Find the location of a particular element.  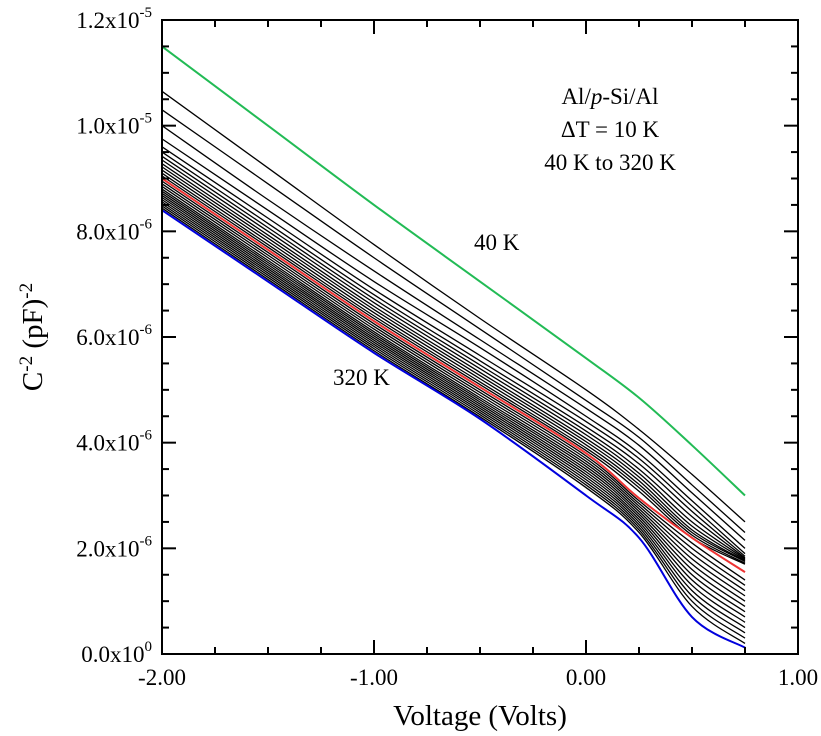

x-tick-label: -1.00 is located at coordinates (374, 677).